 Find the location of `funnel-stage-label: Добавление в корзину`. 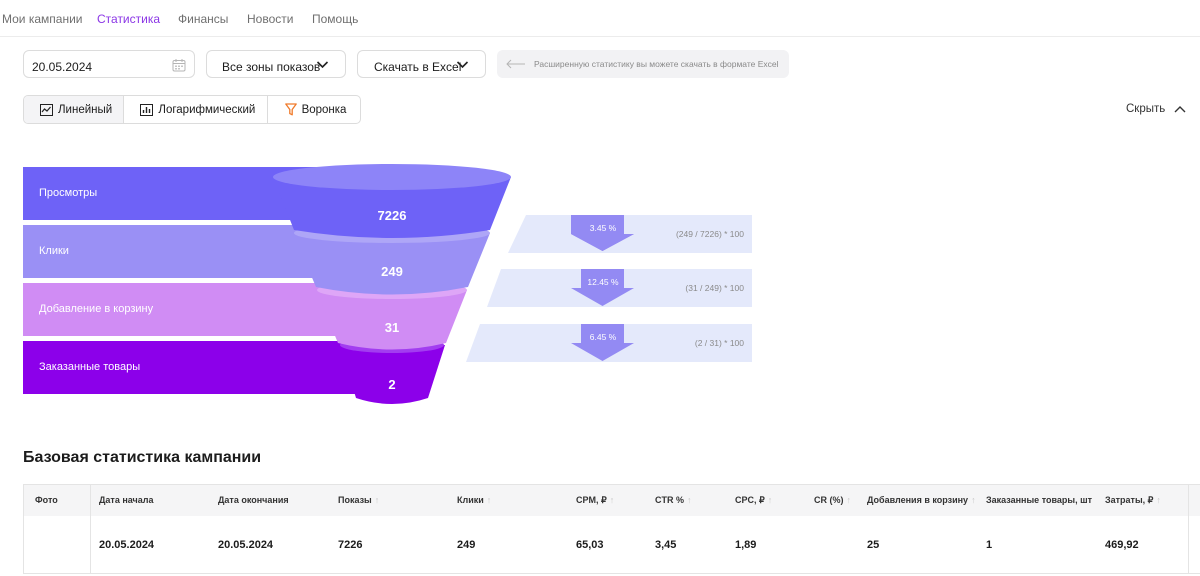

funnel-stage-label: Добавление в корзину is located at coordinates (96, 309).